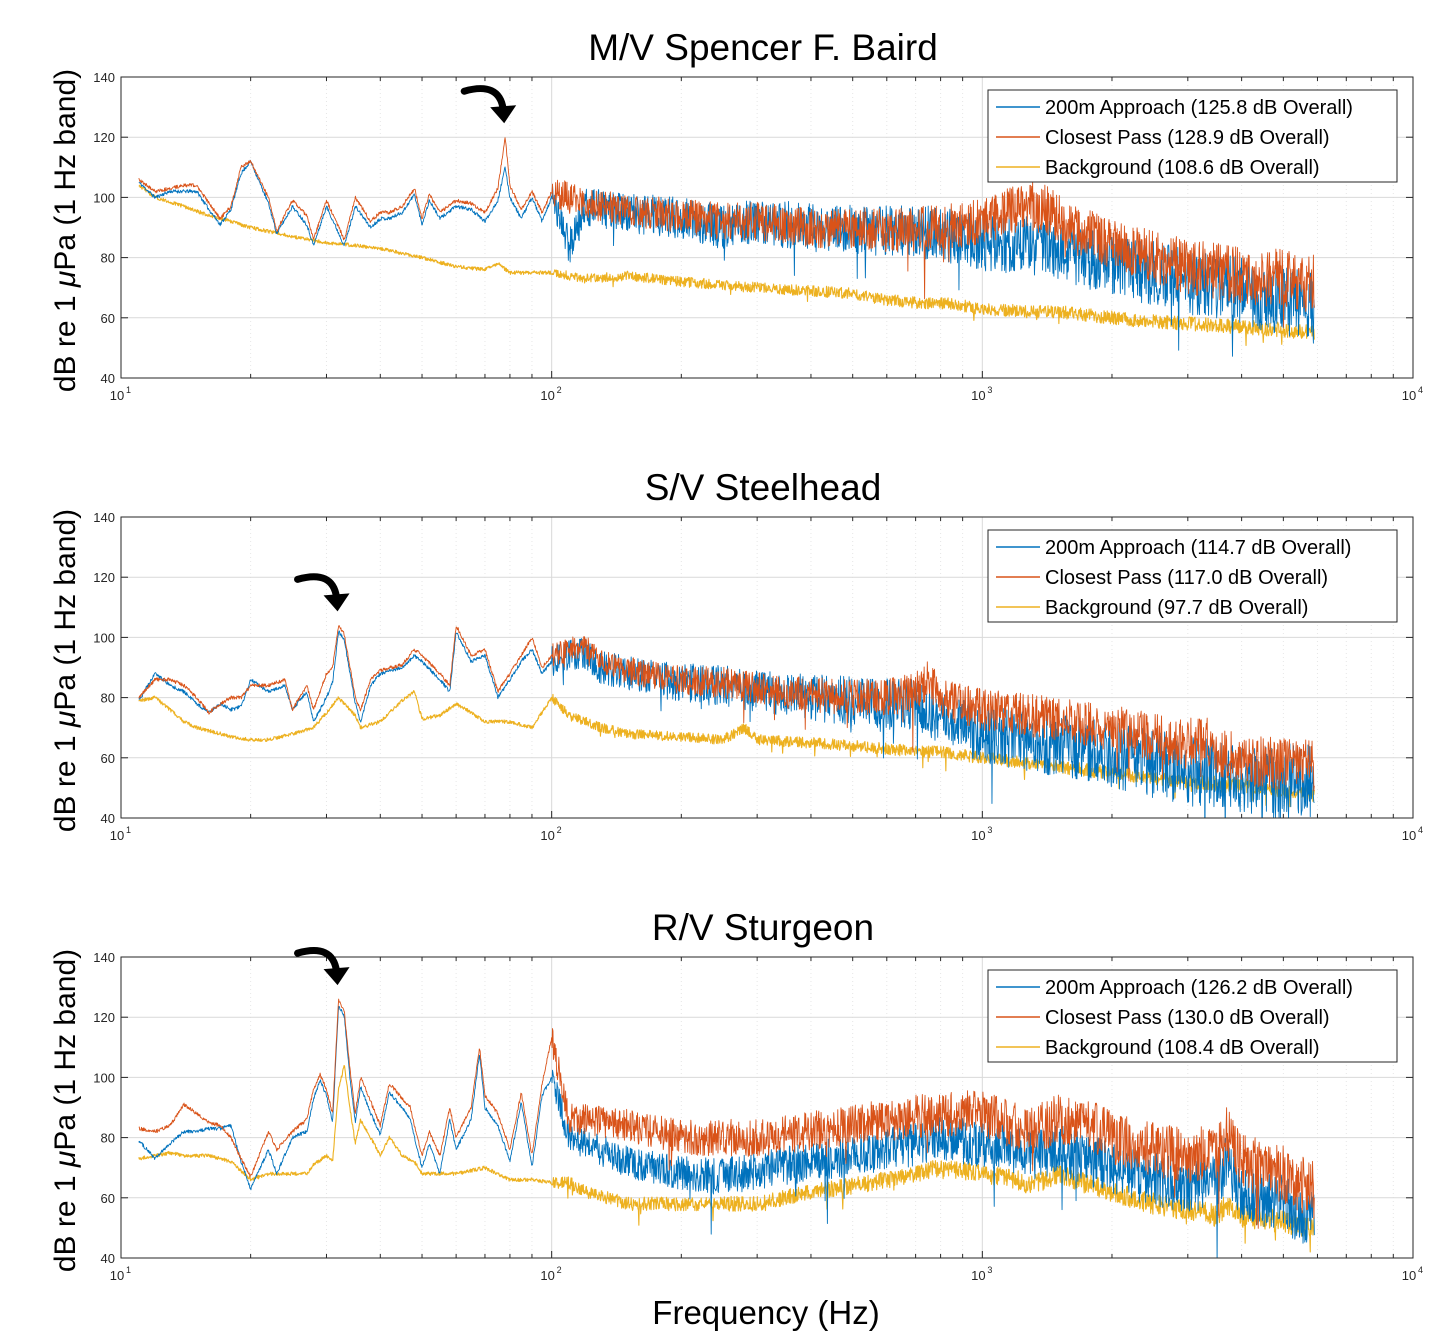 This screenshot has width=1432, height=1341. I want to click on legend-entry: Closest Pass (128.9 dB Overall), so click(1187, 138).